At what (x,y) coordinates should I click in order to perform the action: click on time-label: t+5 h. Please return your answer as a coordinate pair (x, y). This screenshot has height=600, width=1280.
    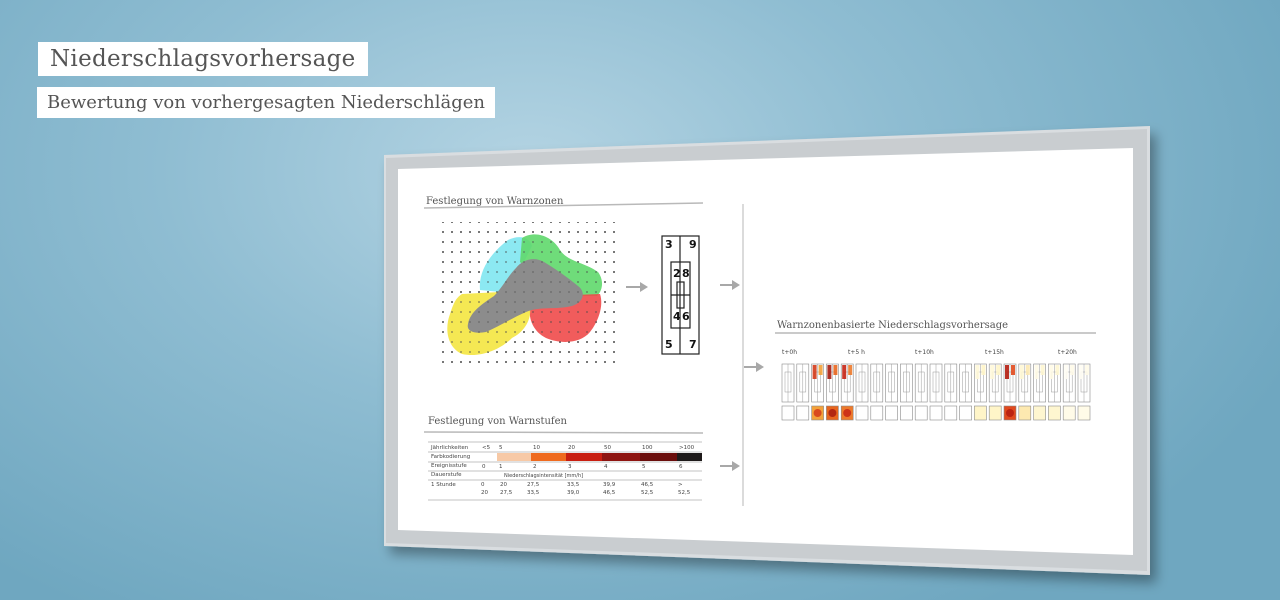
    Looking at the image, I should click on (856, 352).